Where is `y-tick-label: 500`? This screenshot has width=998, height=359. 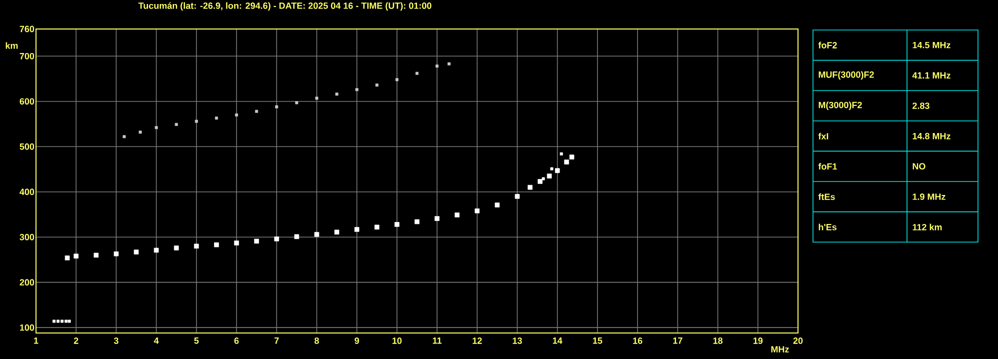
y-tick-label: 500 is located at coordinates (27, 146).